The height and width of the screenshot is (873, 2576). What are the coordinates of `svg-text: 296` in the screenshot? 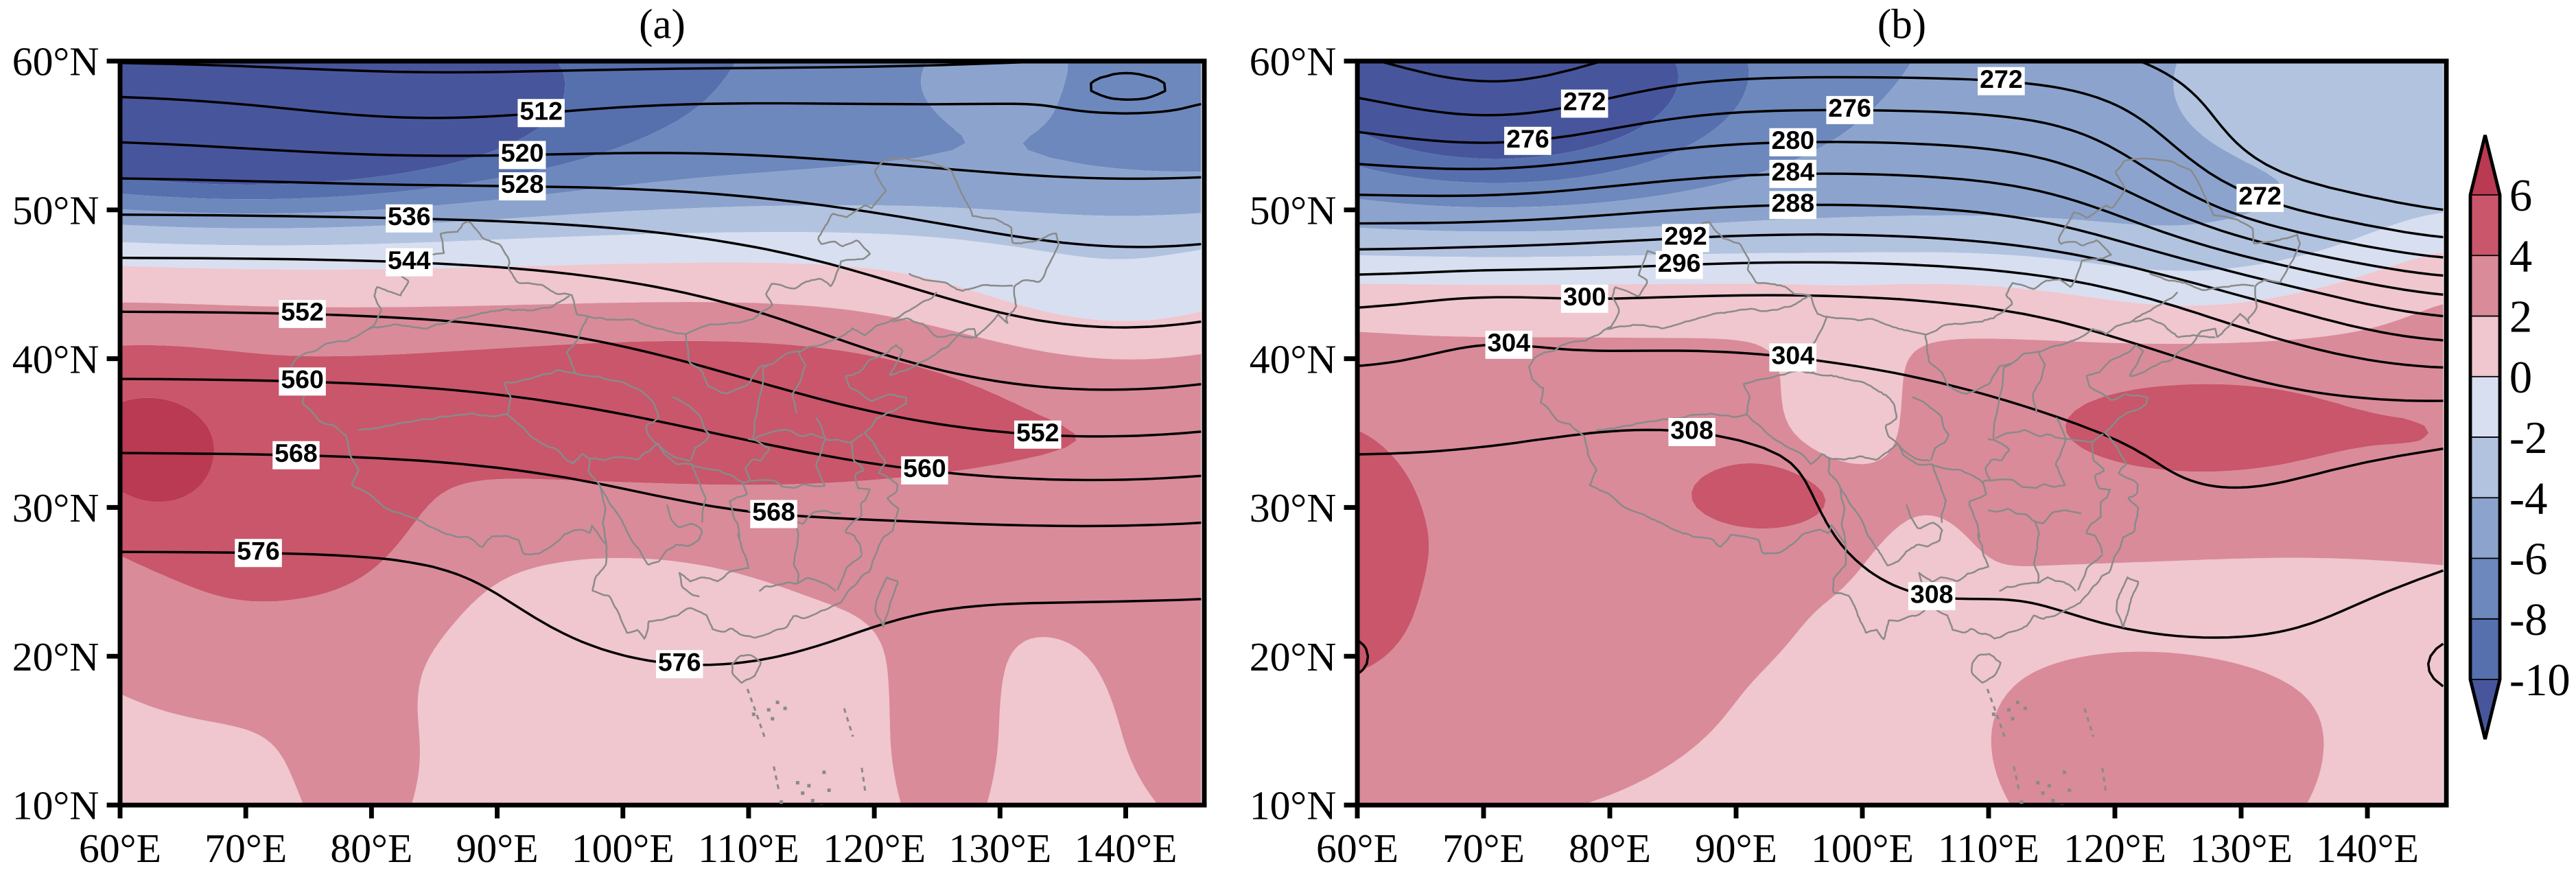 It's located at (1679, 262).